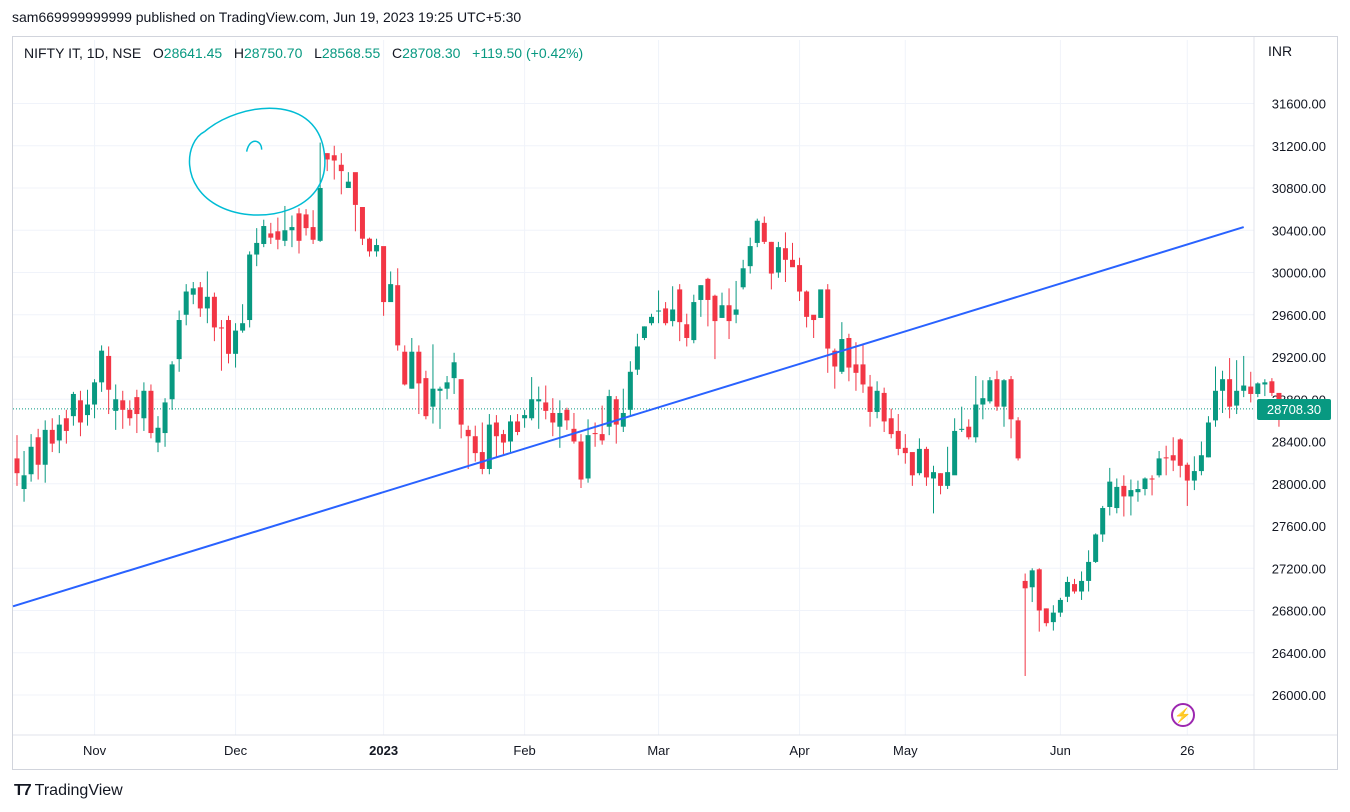 This screenshot has height=812, width=1350. I want to click on annotation-arc, so click(254, 146).